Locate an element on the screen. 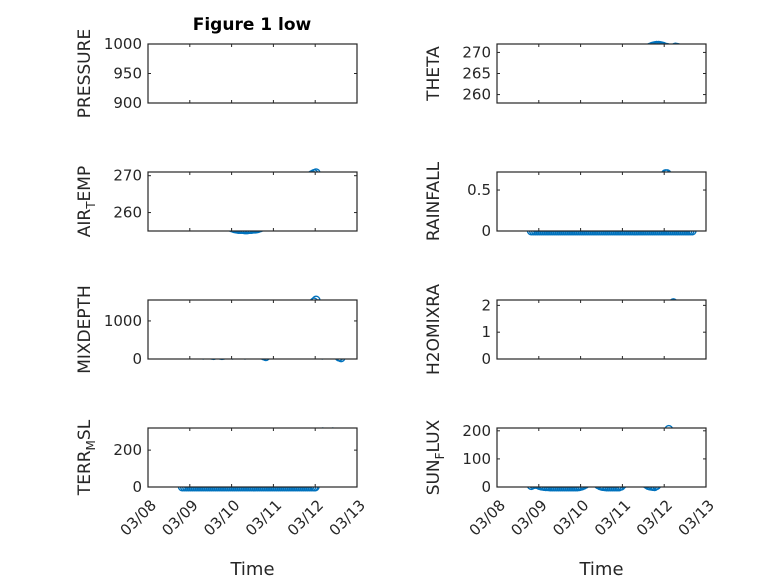  y-axis-label: MIXDEPTH is located at coordinates (85, 329).